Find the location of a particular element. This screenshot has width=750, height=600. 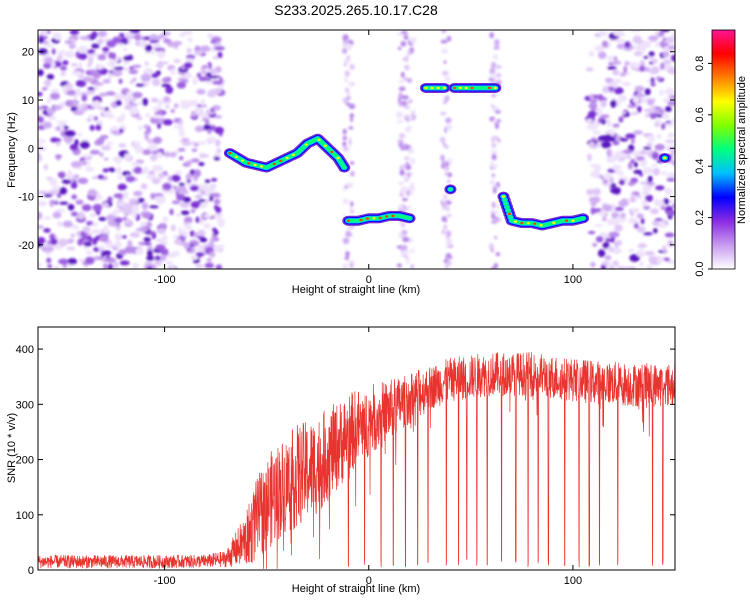

y-tick-label: 200 is located at coordinates (25, 461).